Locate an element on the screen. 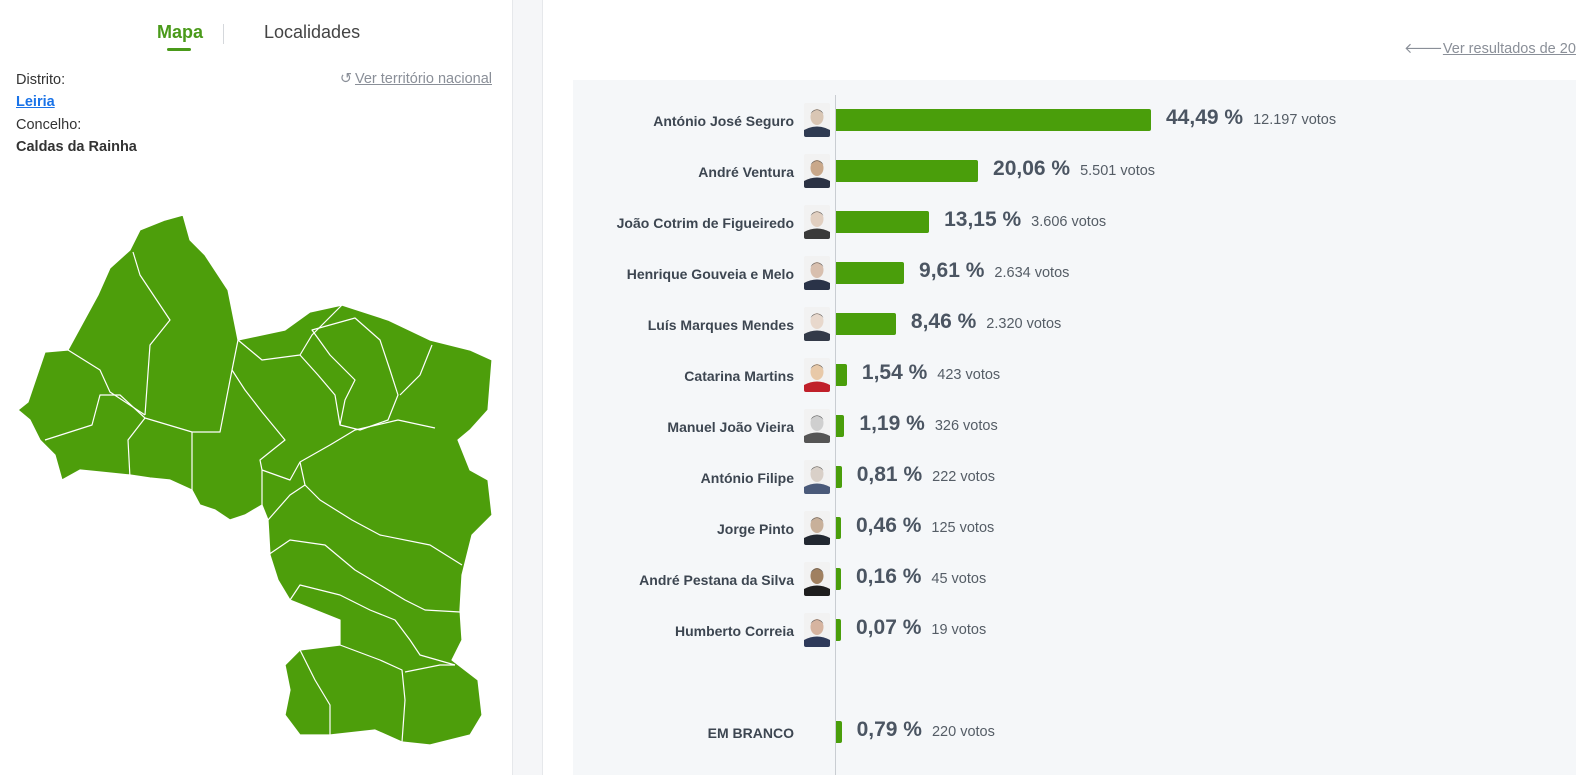 The height and width of the screenshot is (775, 1576). result-percentage: 0,46 % is located at coordinates (889, 525).